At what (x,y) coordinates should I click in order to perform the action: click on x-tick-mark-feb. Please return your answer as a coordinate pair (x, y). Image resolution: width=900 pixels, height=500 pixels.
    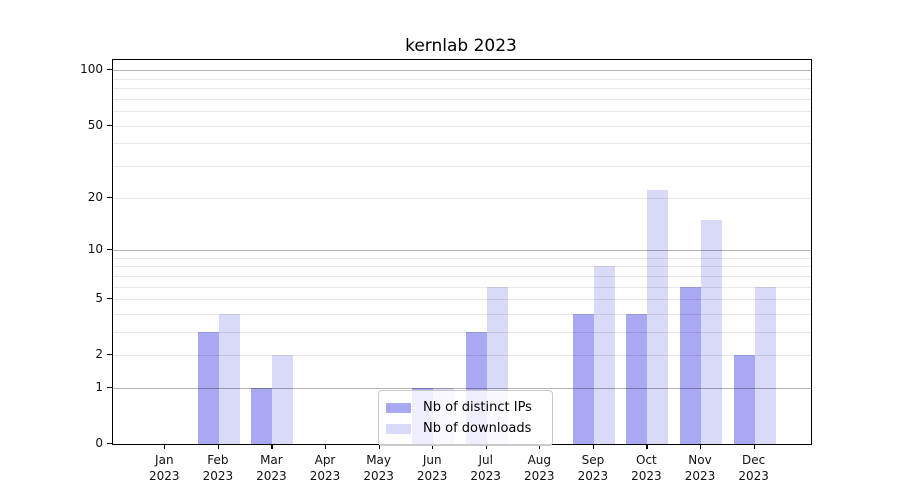
    Looking at the image, I should click on (218, 446).